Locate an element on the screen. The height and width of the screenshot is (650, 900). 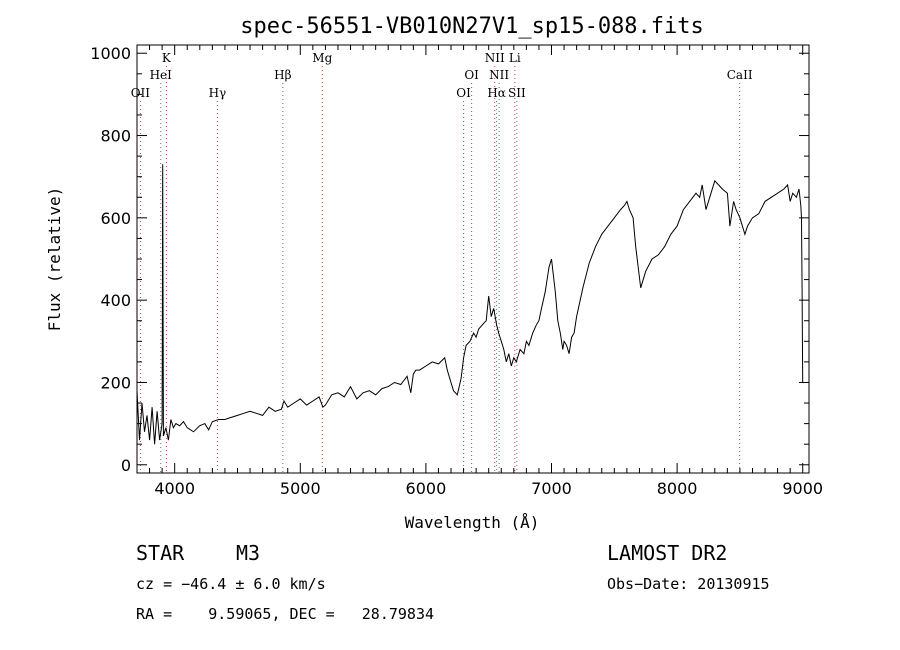
y-tick-label: 1000 is located at coordinates (110, 53).